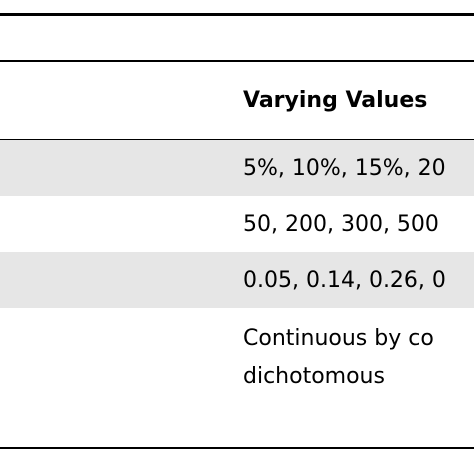 This screenshot has height=474, width=474. What do you see at coordinates (344, 280) in the screenshot?
I see `cell: 0.05, 0.14, 0.26, 0` at bounding box center [344, 280].